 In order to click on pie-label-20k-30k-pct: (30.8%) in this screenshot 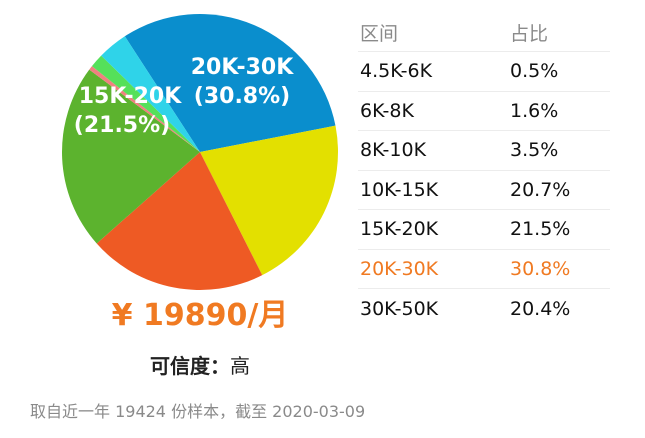, I will do `click(242, 96)`.